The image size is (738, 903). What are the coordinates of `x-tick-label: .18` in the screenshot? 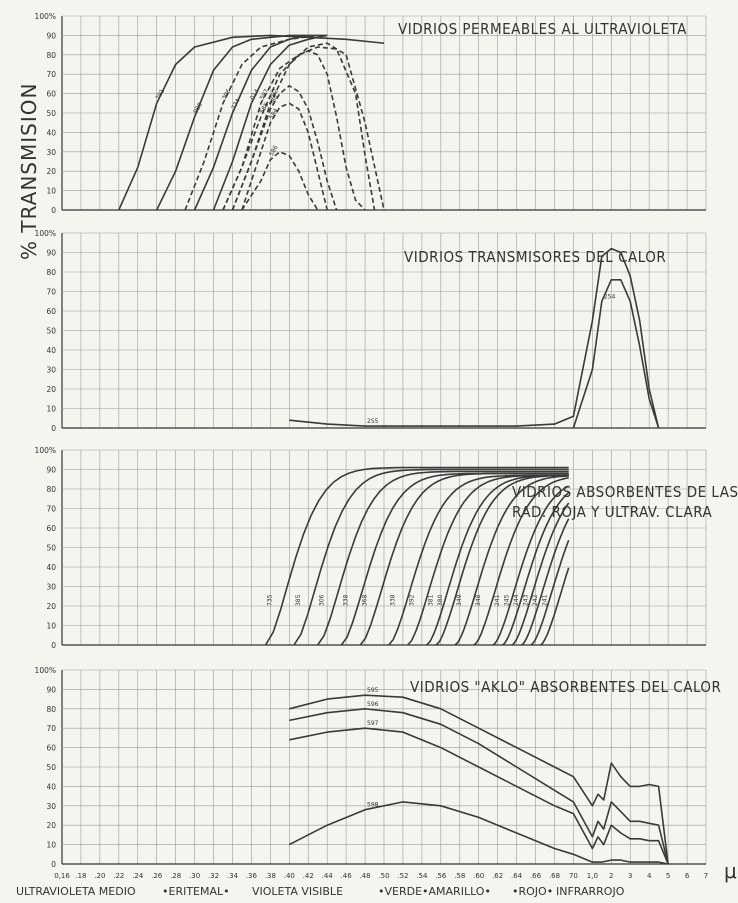 It's located at (80, 876).